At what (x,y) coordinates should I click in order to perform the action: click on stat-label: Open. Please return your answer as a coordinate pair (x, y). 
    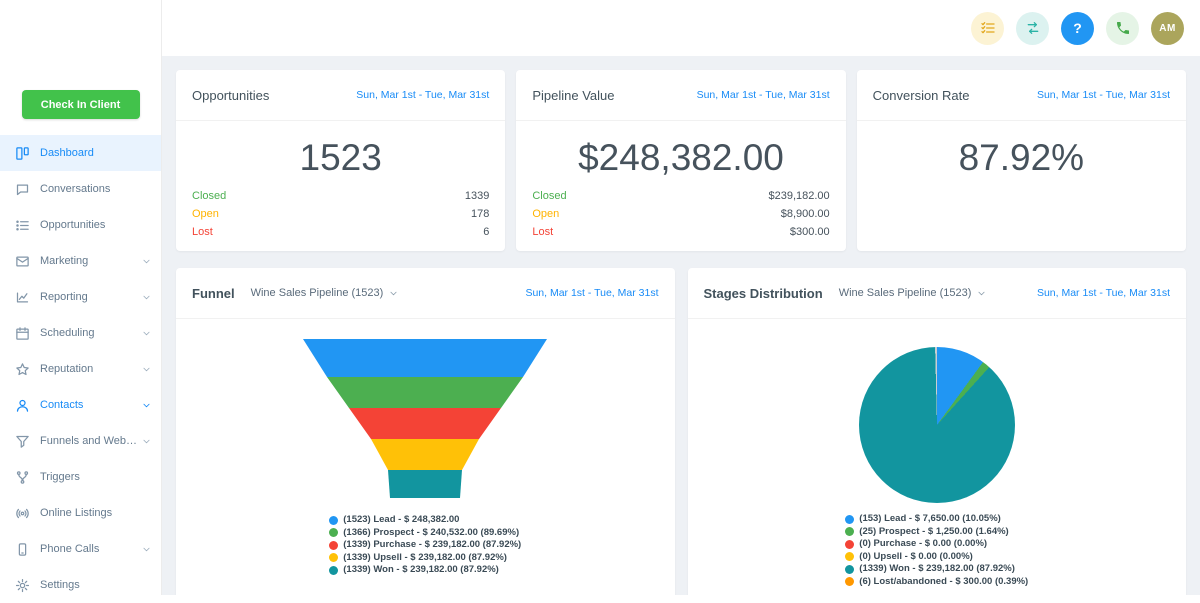
    Looking at the image, I should click on (205, 214).